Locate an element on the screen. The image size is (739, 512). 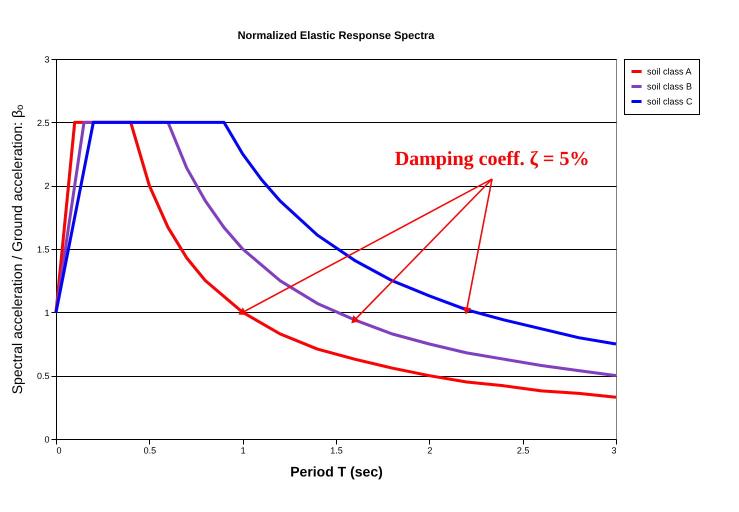
y-tick-label: 0.5 is located at coordinates (43, 376).